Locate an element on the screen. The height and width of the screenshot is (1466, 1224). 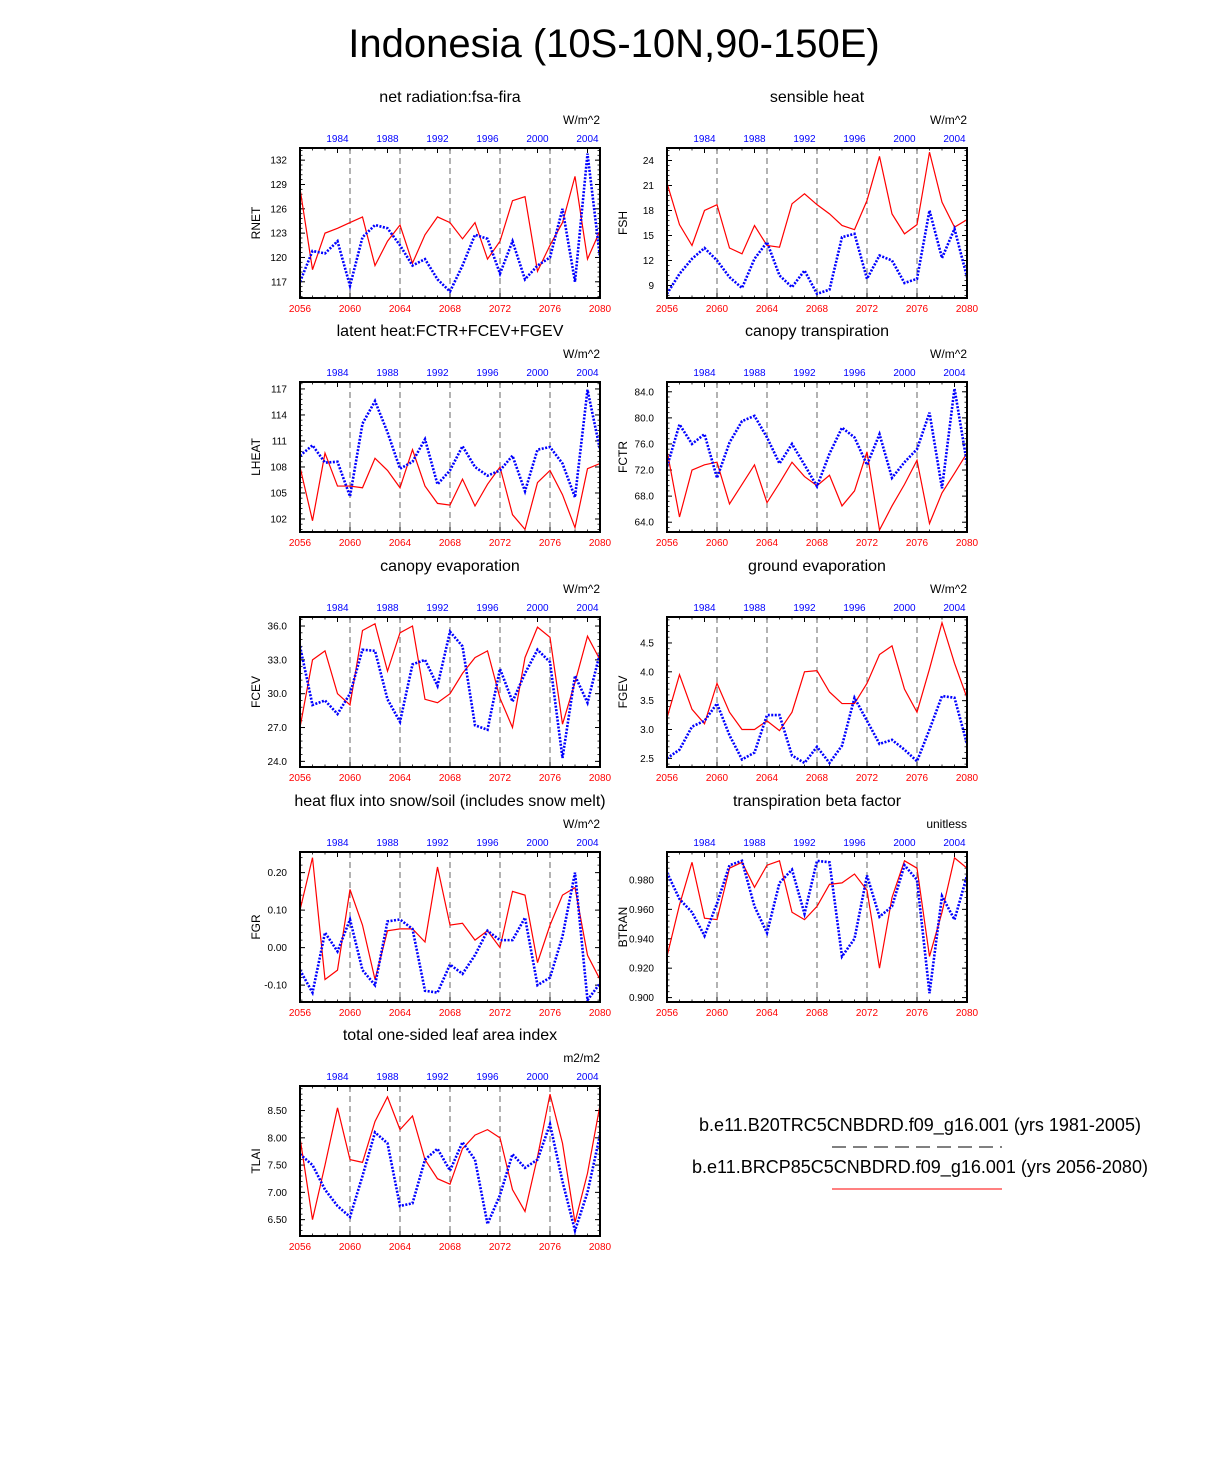
y-tick-label: 7.00 is located at coordinates (278, 1193).